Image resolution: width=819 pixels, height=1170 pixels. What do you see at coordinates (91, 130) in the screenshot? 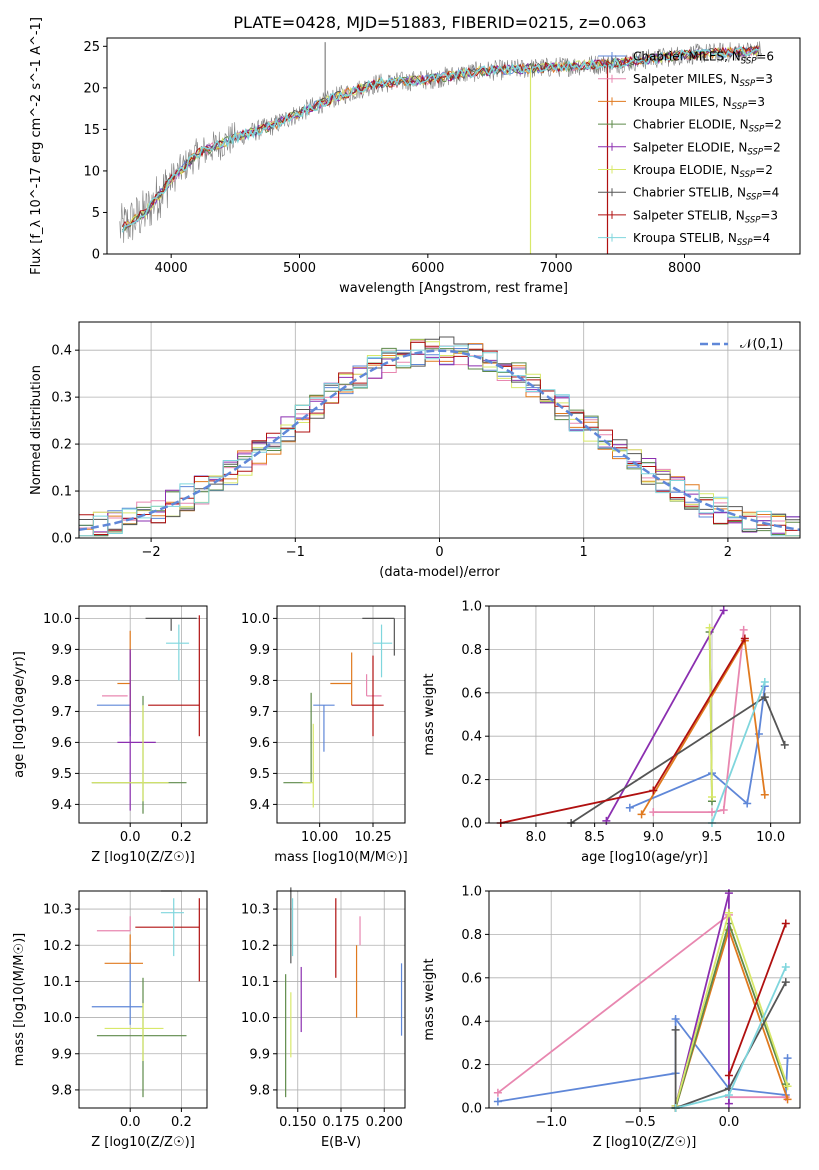
I see `y-tick-label: 15` at bounding box center [91, 130].